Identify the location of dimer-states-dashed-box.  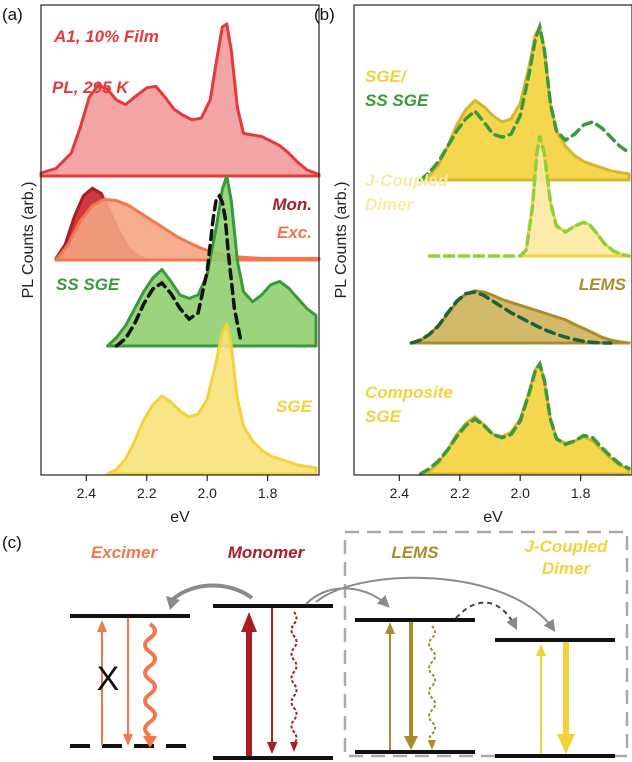
(486, 644).